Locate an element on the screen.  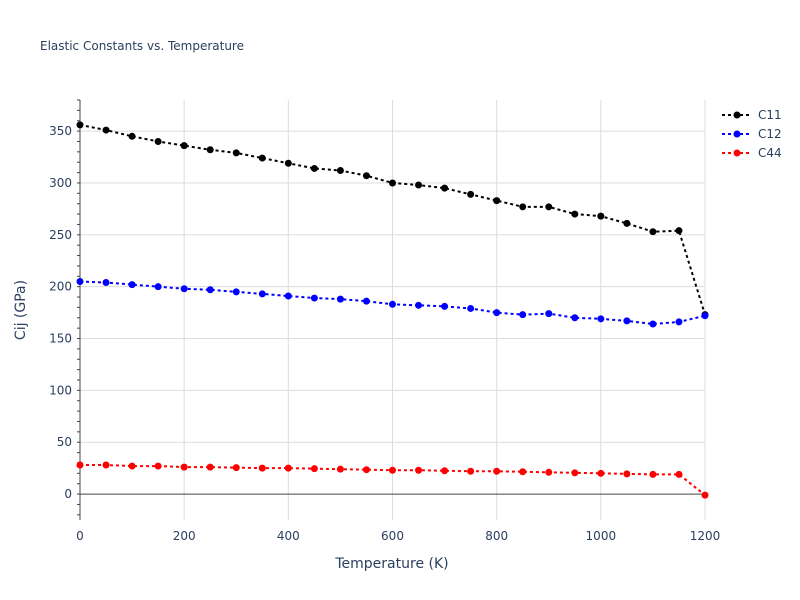
legend-item-c11: C11 is located at coordinates (752, 115).